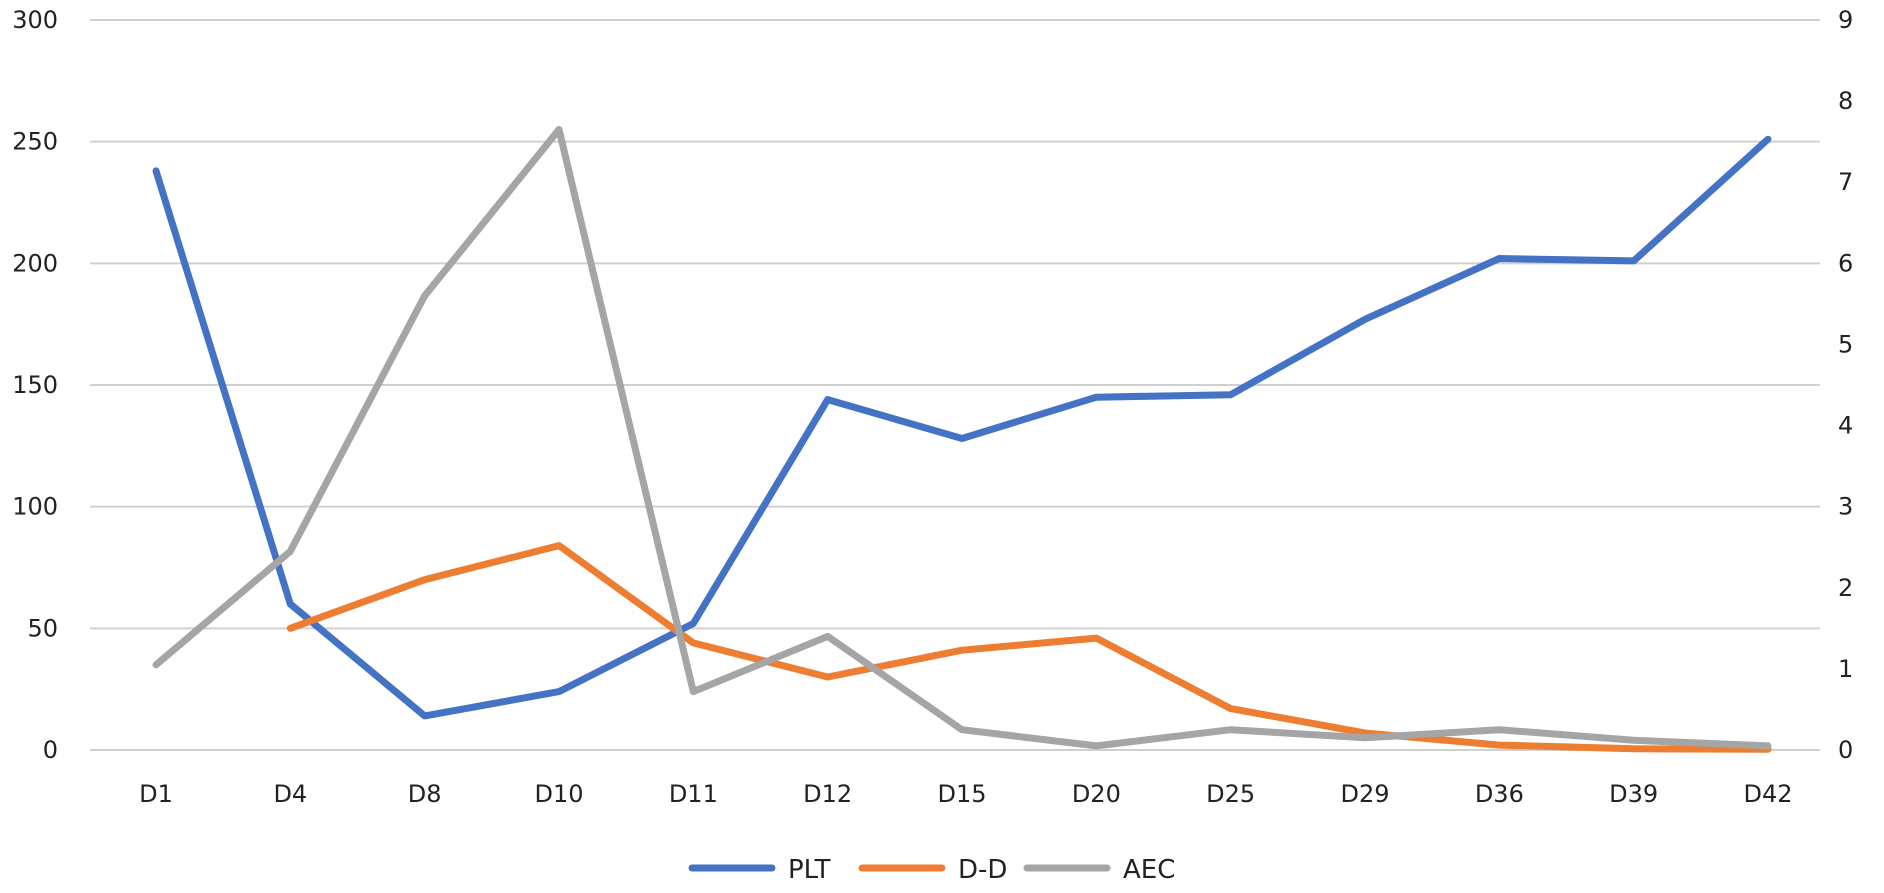 The image size is (1884, 893). Describe the element at coordinates (1845, 385) in the screenshot. I see `right-axis-ticks: 0 1 2 3 4 5 6 7 8 9` at that location.